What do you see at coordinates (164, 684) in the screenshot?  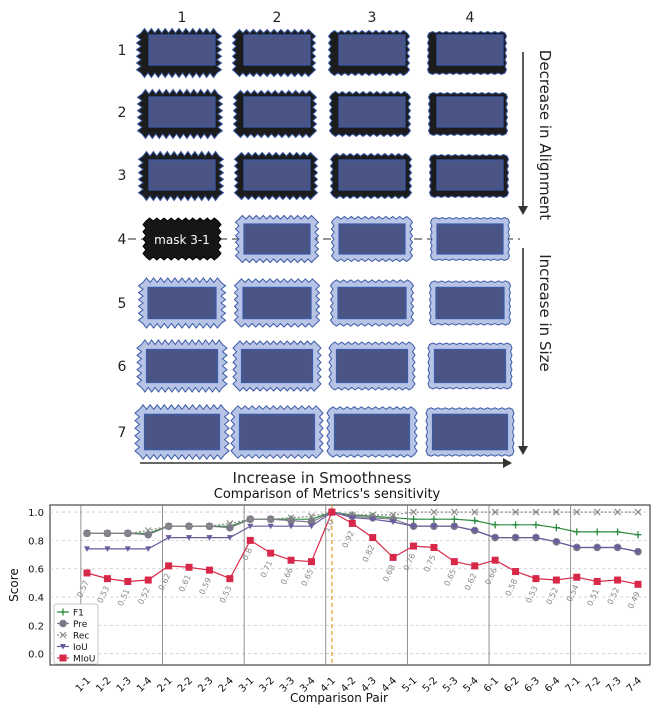 I see `x-tick-label: 2-1` at bounding box center [164, 684].